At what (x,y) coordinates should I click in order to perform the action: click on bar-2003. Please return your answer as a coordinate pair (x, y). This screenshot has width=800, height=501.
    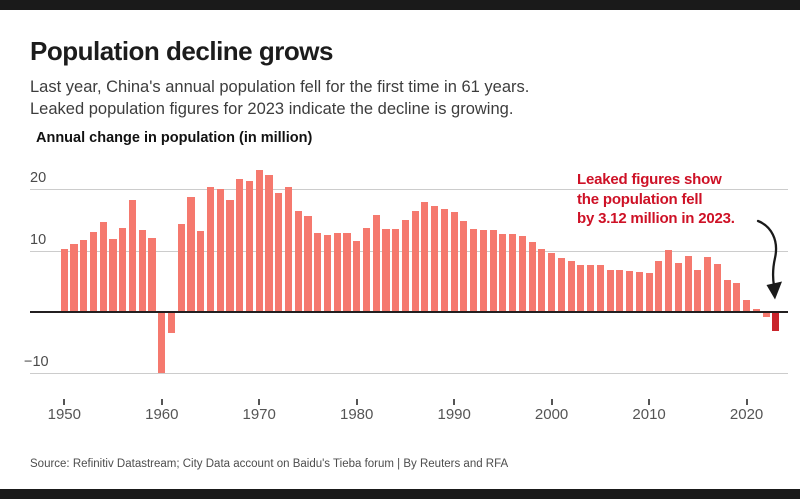
    Looking at the image, I should click on (581, 288).